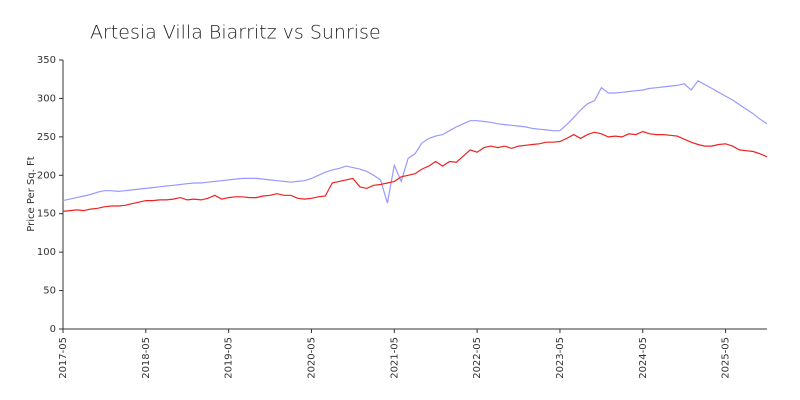 This screenshot has height=400, width=800. I want to click on y-tick-label: 350, so click(46, 60).